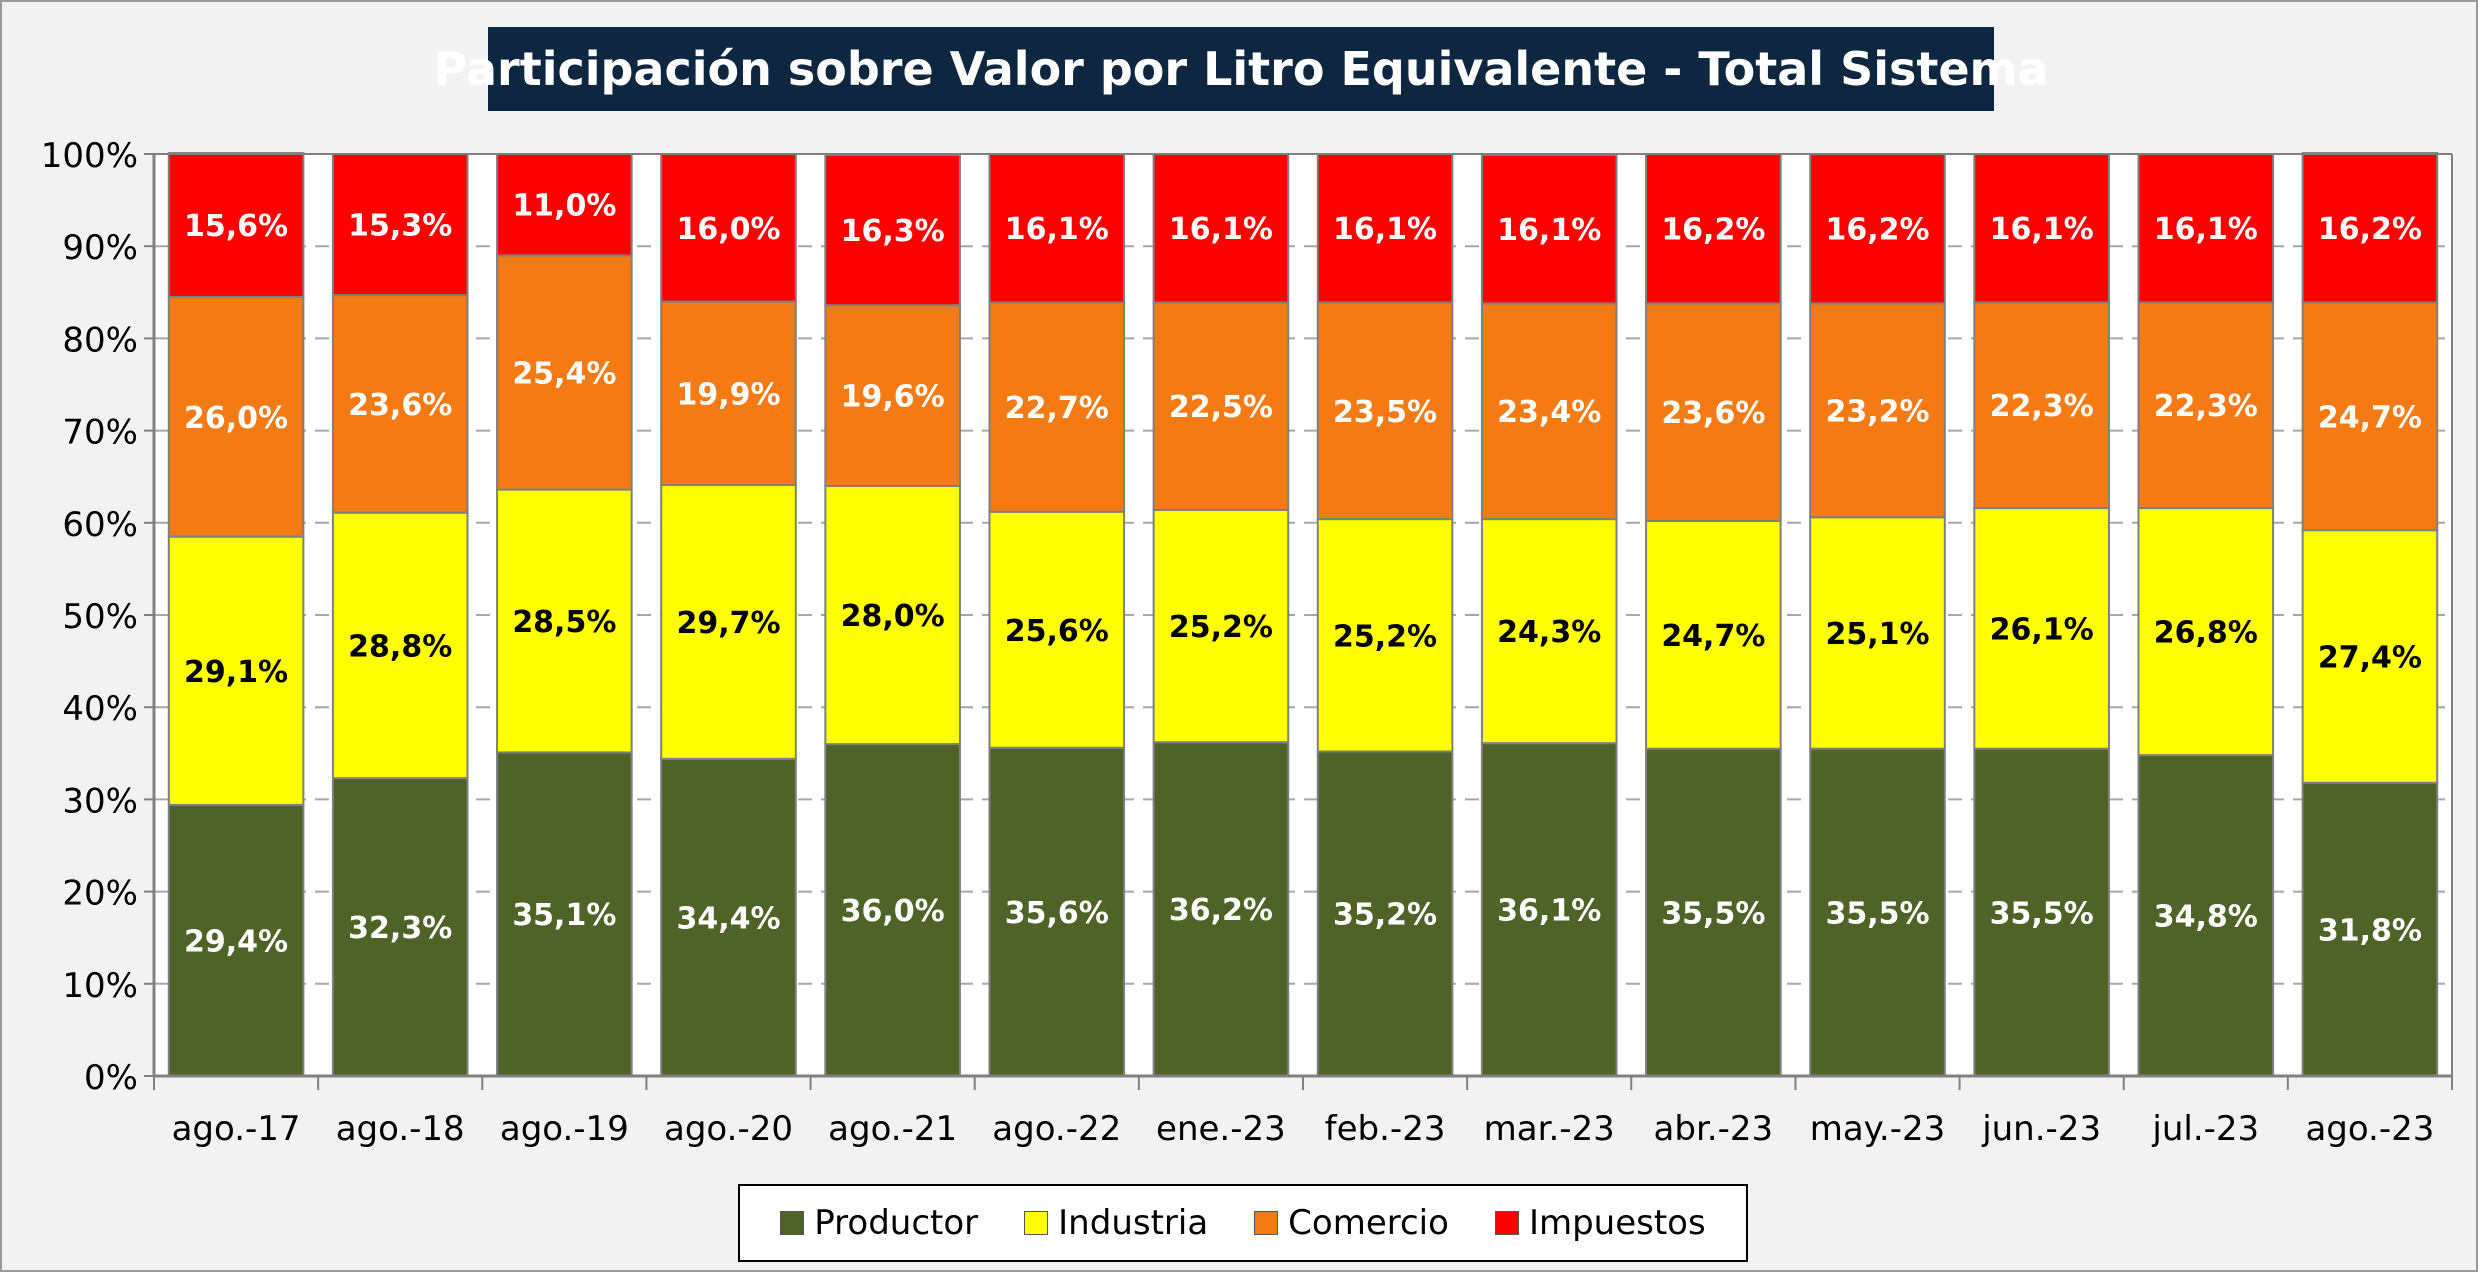 The height and width of the screenshot is (1272, 2478). I want to click on data-label-productor: 36,1%, so click(1549, 911).